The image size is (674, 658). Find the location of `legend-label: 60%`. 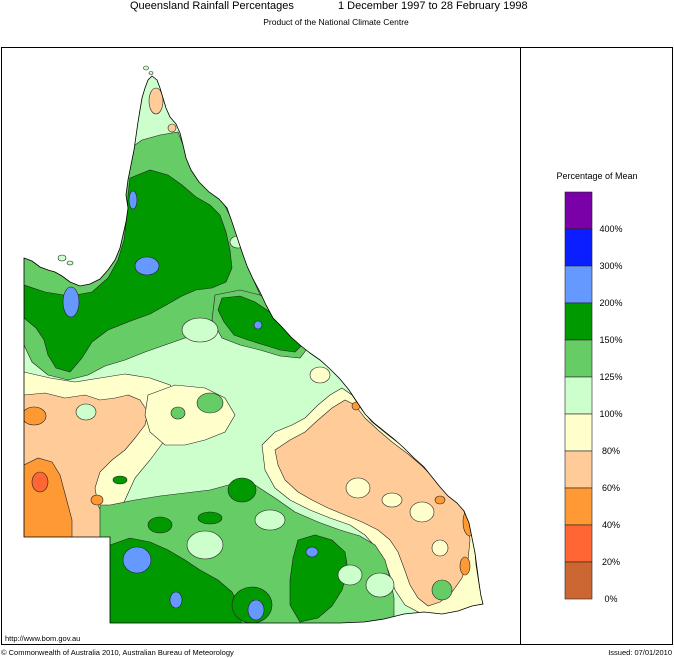

legend-label: 60% is located at coordinates (611, 488).